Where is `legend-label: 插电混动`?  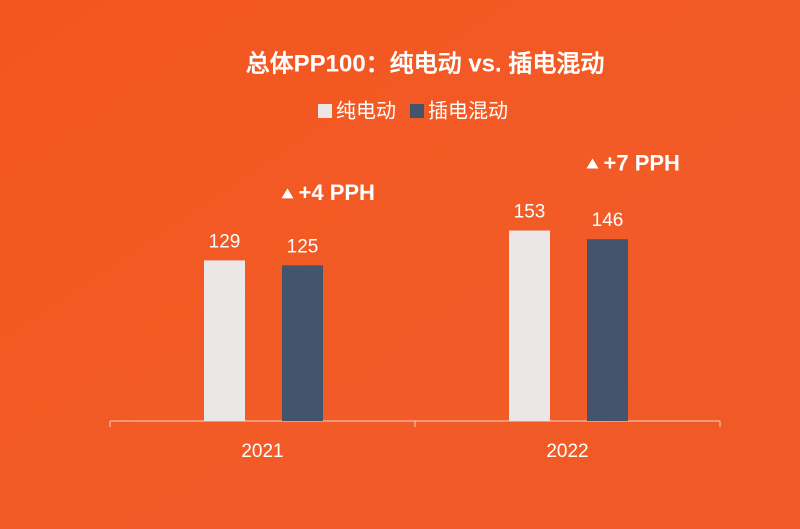 legend-label: 插电混动 is located at coordinates (468, 110).